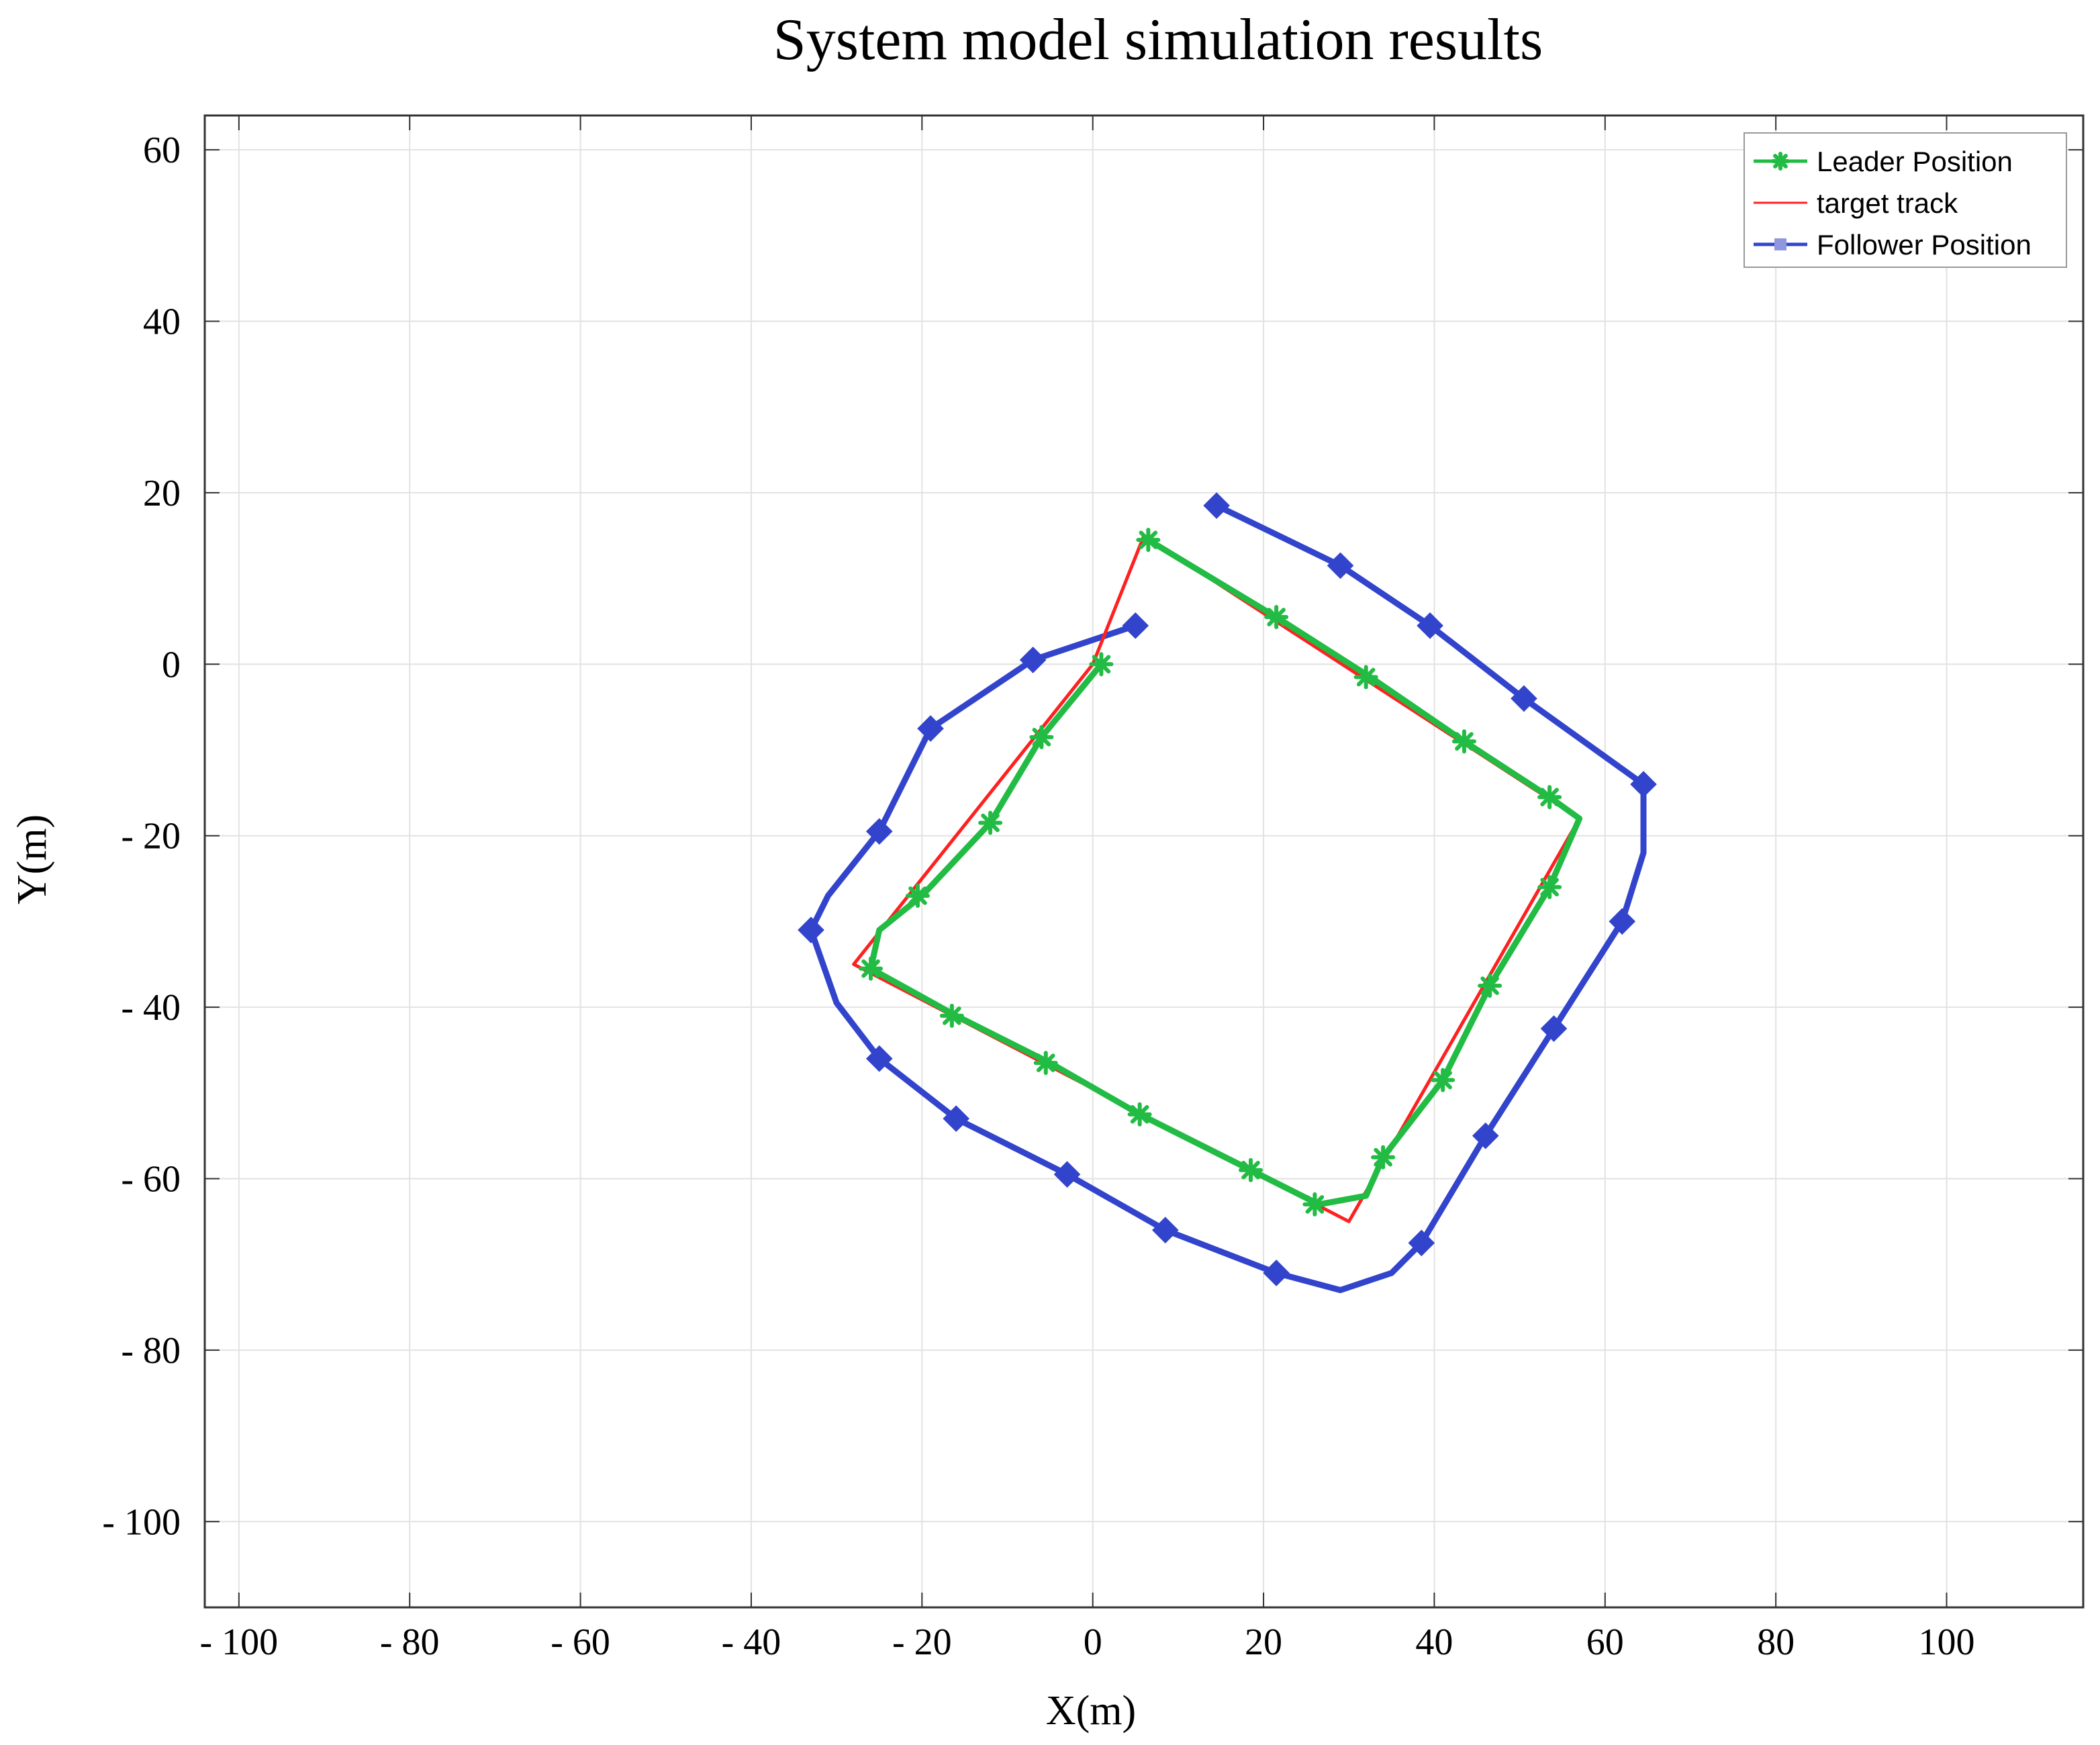 The height and width of the screenshot is (1745, 2100). What do you see at coordinates (151, 837) in the screenshot?
I see `y-tick-label: - 20` at bounding box center [151, 837].